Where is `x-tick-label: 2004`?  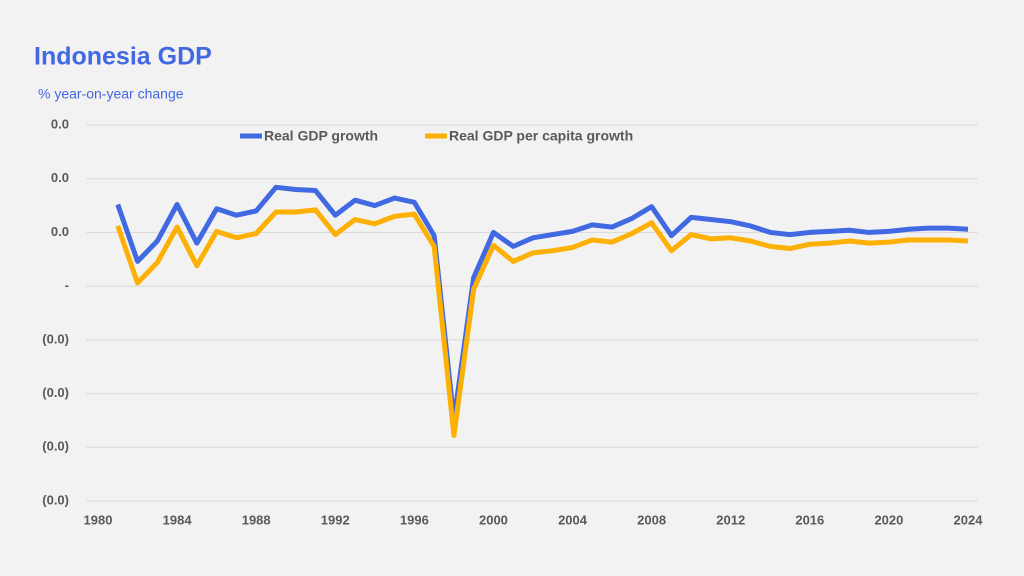
x-tick-label: 2004 is located at coordinates (573, 519).